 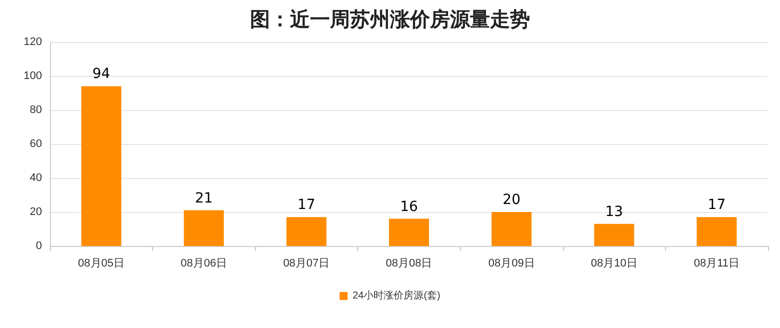 I want to click on y-tick-label: 40, so click(x=36, y=178).